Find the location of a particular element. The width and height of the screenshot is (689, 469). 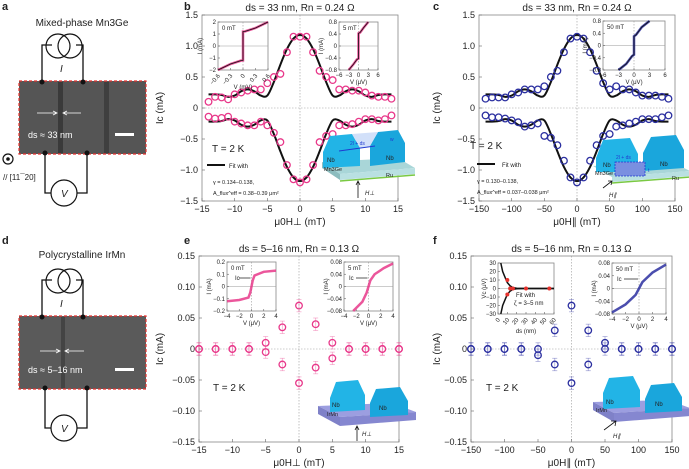

y-tick-label: −10 is located at coordinates (491, 298).